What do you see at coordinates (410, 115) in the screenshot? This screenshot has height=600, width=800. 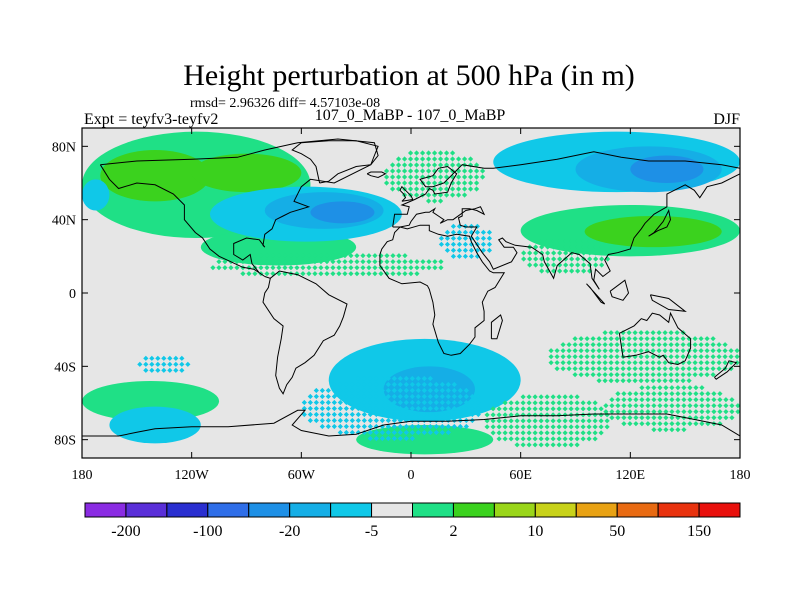 I see `run-label: 107_0_MaBP - 107_0_MaBP` at bounding box center [410, 115].